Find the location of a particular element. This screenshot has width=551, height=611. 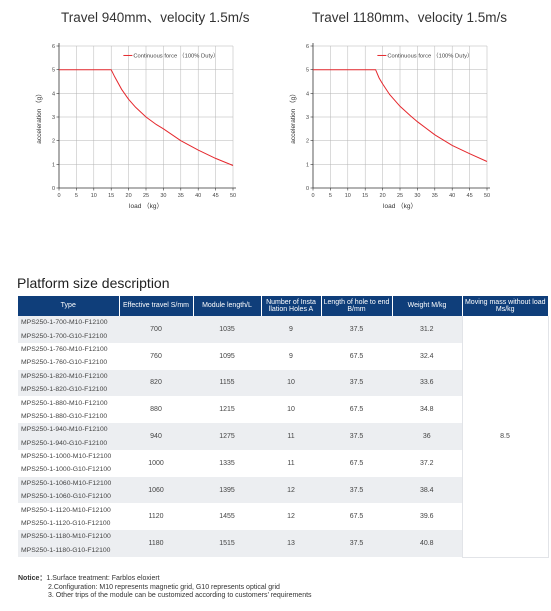

chart-2-title: Travel 1180mm、velocity 1.5m/s is located at coordinates (410, 17).